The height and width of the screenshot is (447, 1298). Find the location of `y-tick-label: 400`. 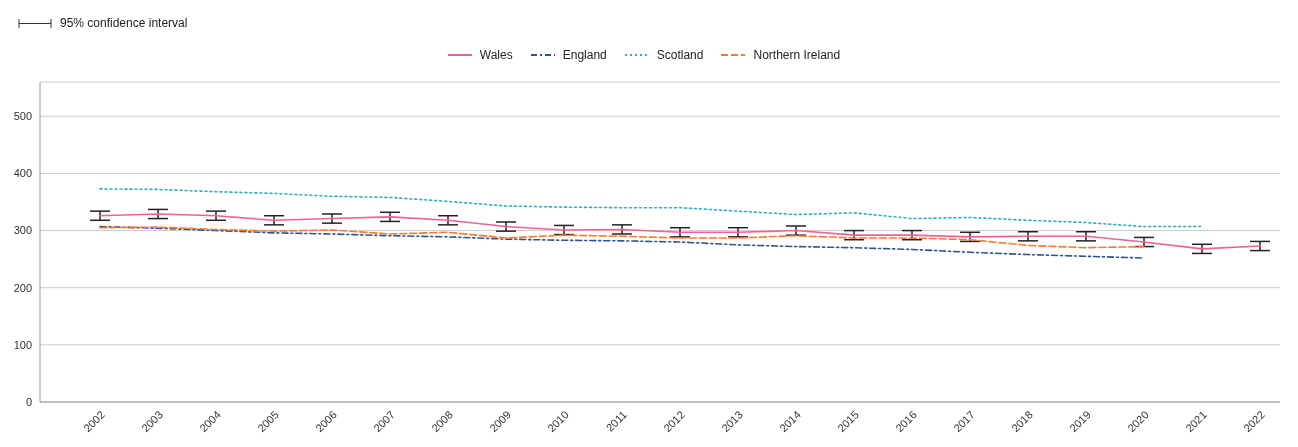

y-tick-label: 400 is located at coordinates (22, 173).